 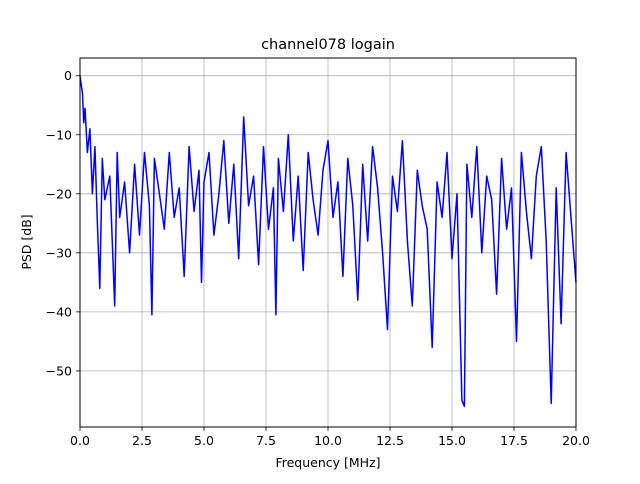 I want to click on x-tick-label: 2.5, so click(x=142, y=440).